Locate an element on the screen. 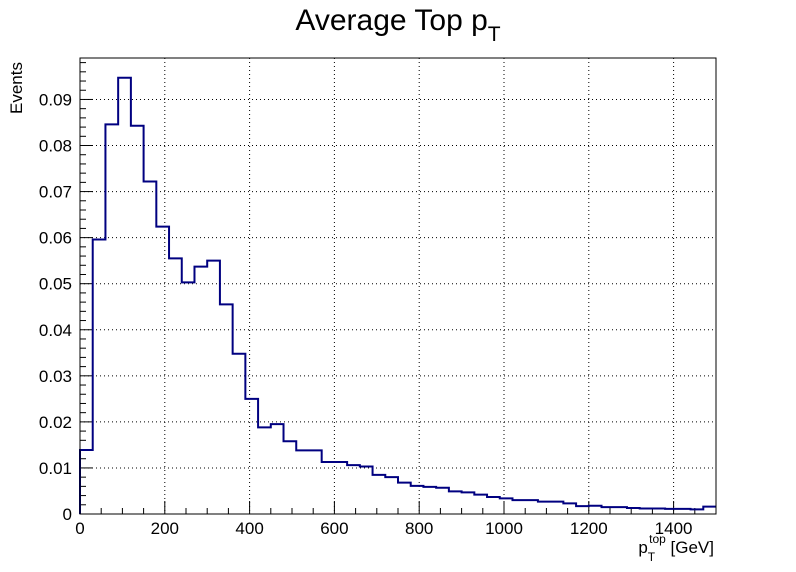 Image resolution: width=796 pixels, height=572 pixels. x-tick-label: 1000 is located at coordinates (504, 528).